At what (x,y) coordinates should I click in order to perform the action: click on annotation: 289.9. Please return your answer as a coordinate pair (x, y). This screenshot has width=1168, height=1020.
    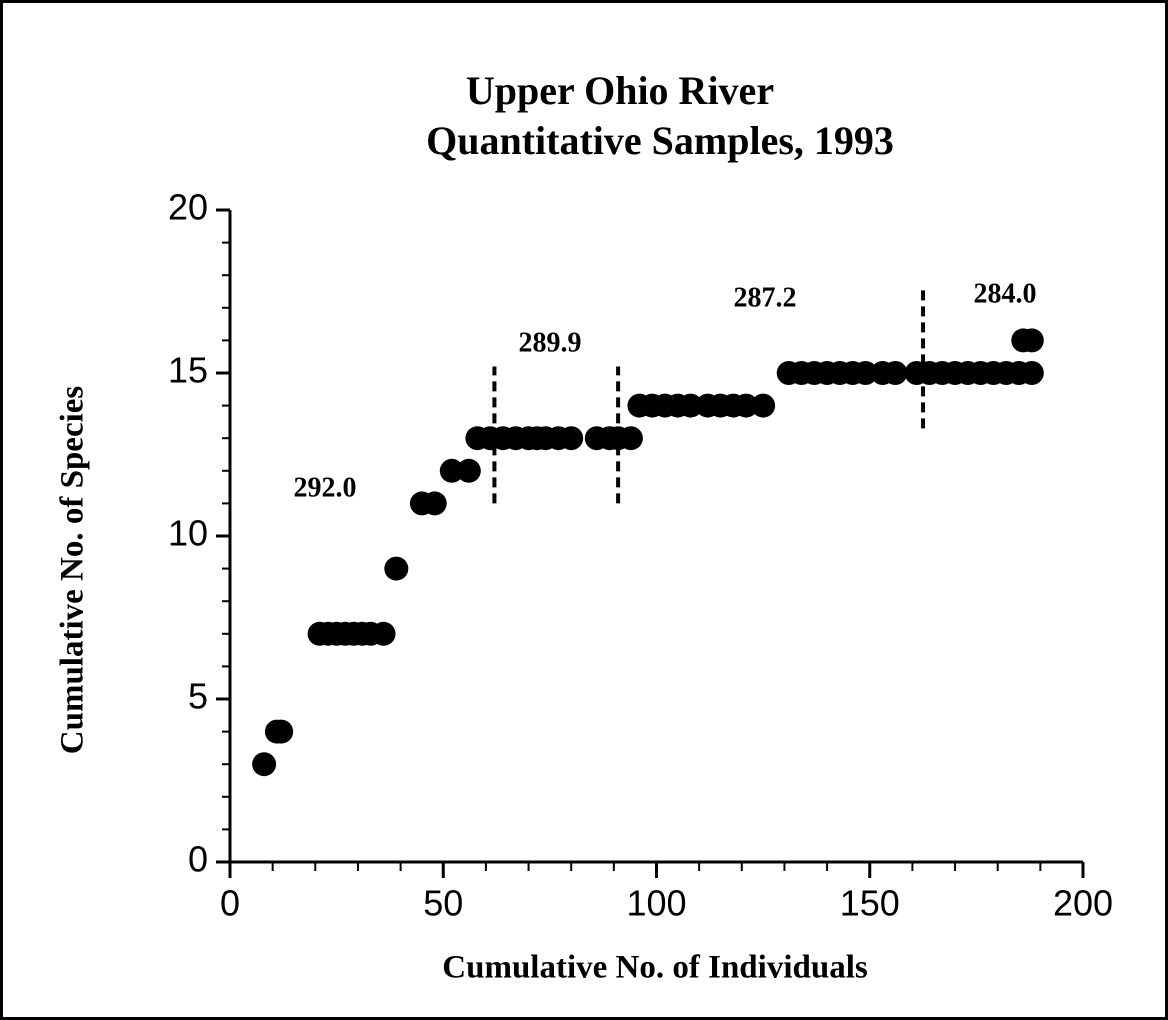
    Looking at the image, I should click on (550, 342).